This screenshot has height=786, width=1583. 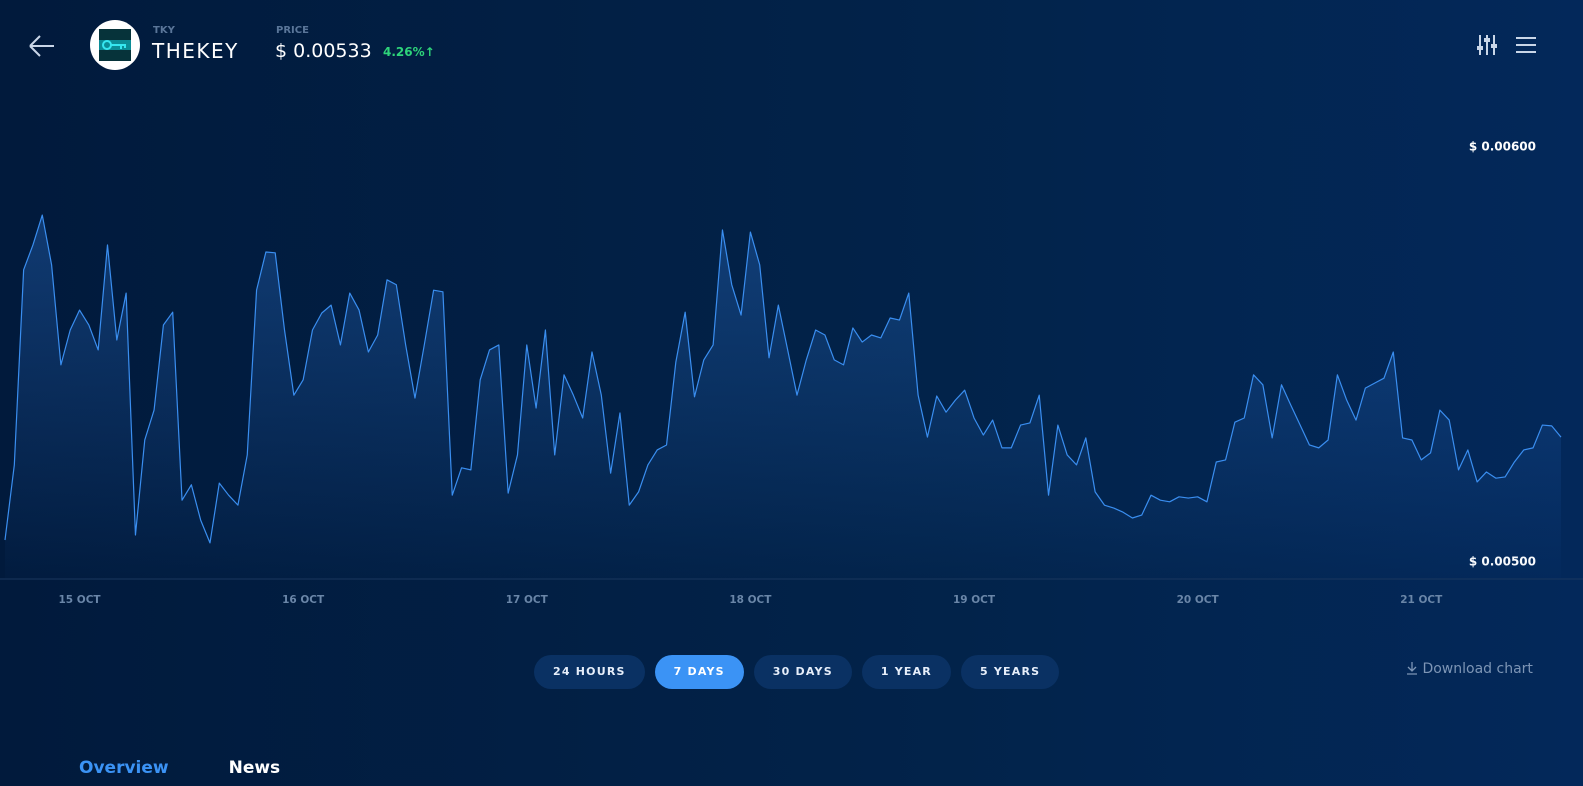 I want to click on x-tick-label: 18 OCT, so click(x=750, y=600).